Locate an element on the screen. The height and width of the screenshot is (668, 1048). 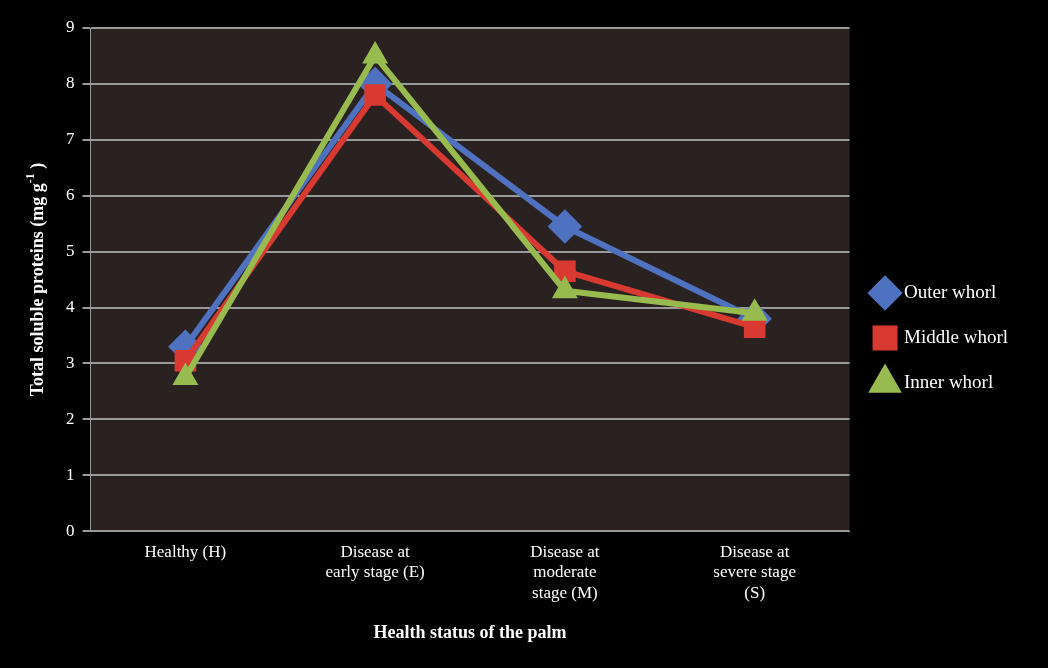
y-tick-label: 1 is located at coordinates (70, 474).